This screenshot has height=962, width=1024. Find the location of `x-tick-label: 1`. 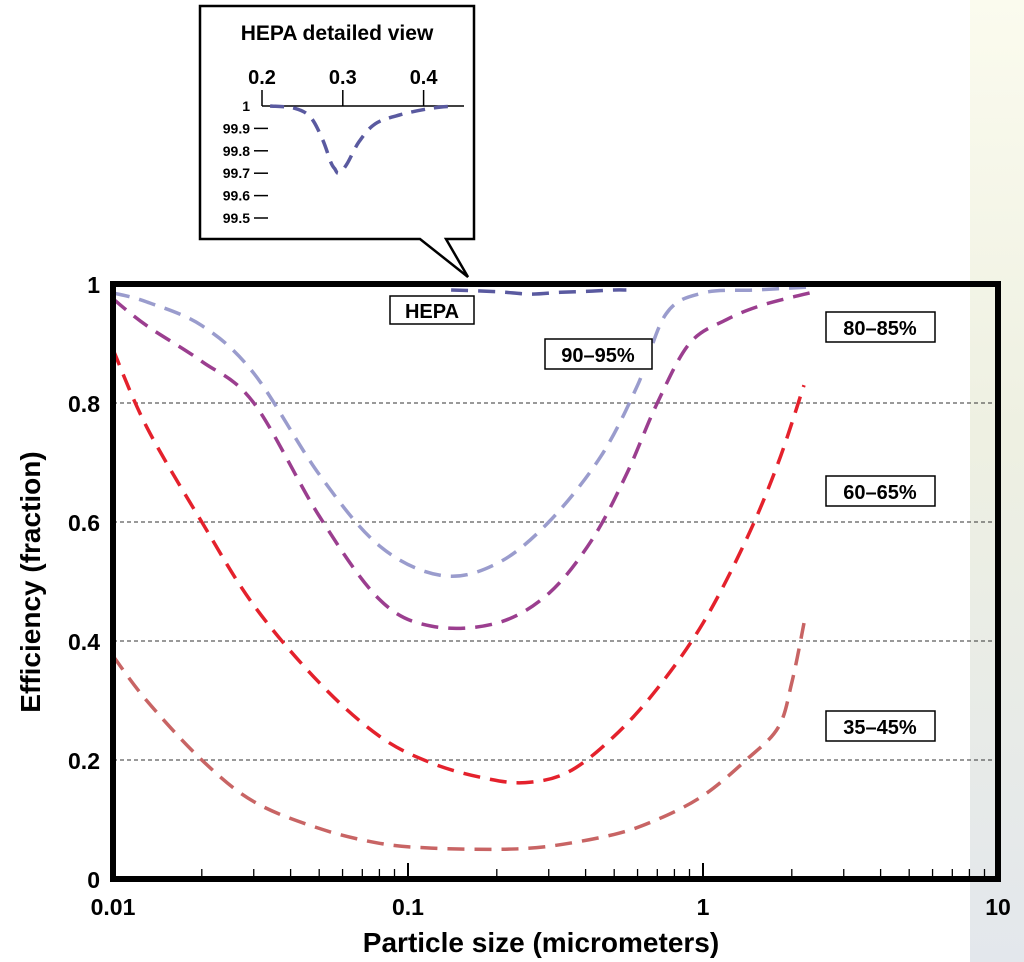

x-tick-label: 1 is located at coordinates (703, 907).